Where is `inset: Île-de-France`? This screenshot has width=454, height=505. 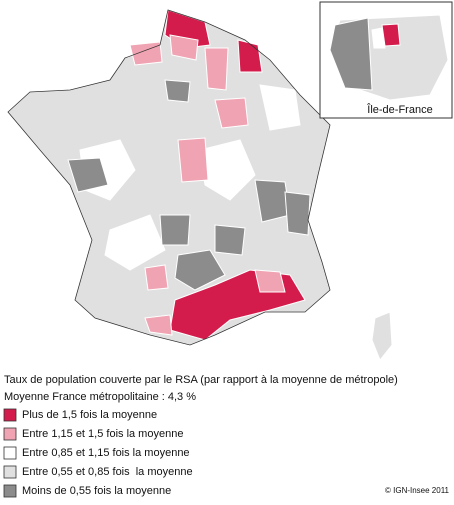
inset: Île-de-France is located at coordinates (386, 60).